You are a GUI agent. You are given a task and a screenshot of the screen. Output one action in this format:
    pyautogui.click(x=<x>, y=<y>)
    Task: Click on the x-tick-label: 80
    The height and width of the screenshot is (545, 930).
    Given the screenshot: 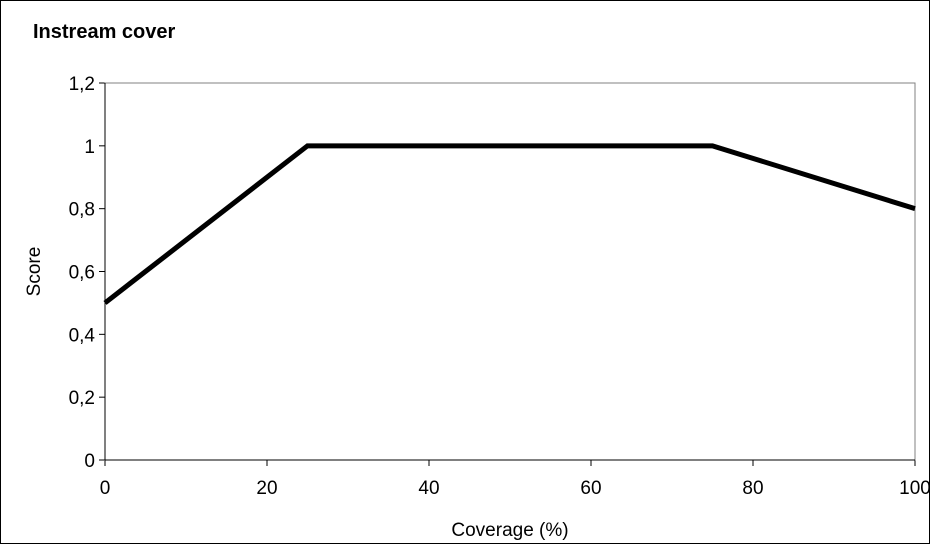 What is the action you would take?
    pyautogui.click(x=752, y=488)
    